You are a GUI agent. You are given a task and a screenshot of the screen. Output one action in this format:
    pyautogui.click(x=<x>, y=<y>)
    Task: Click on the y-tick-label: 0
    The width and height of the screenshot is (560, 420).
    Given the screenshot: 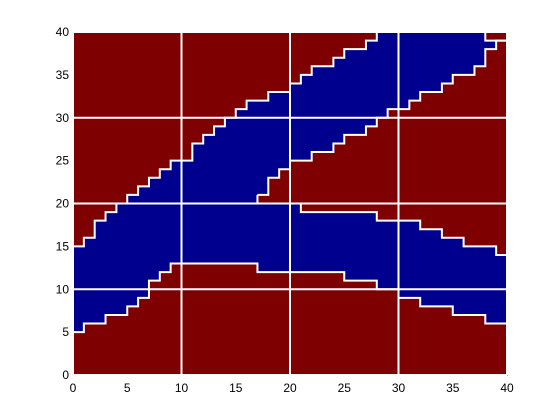 What is the action you would take?
    pyautogui.click(x=65, y=375)
    